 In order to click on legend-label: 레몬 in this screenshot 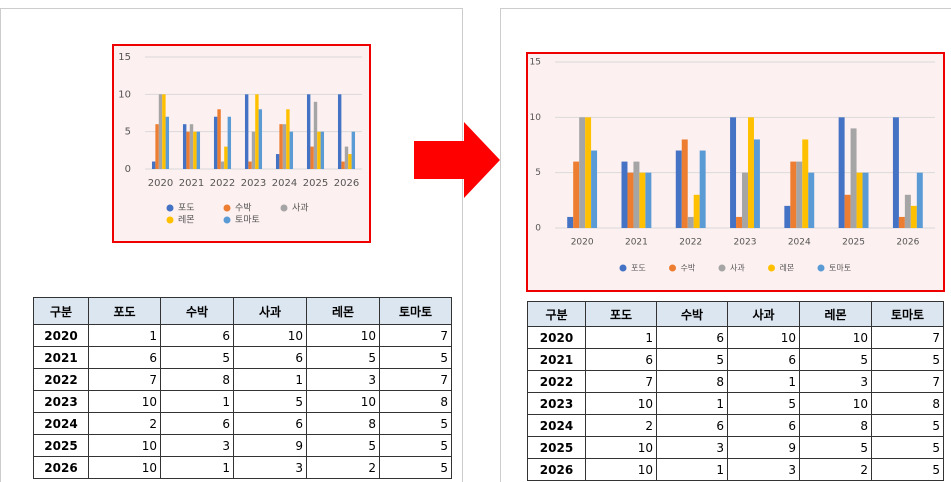, I will do `click(787, 268)`.